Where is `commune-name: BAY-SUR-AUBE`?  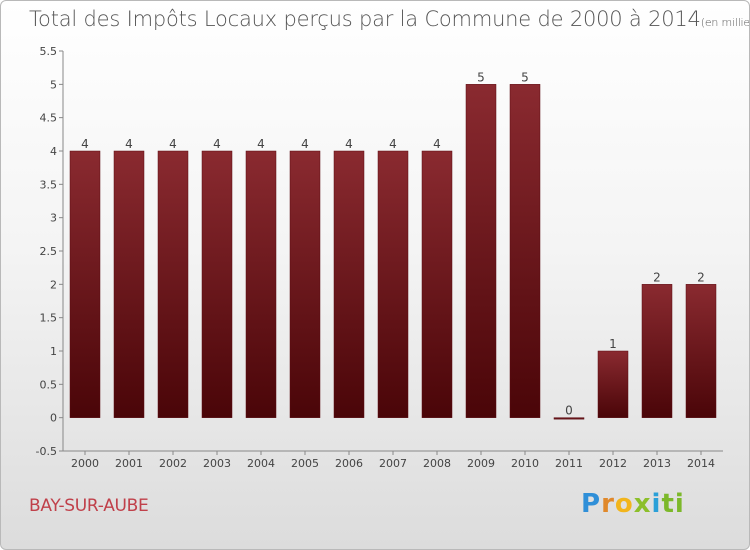 commune-name: BAY-SUR-AUBE is located at coordinates (89, 506).